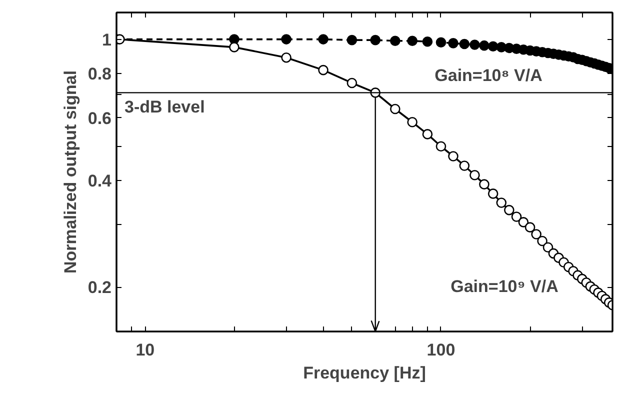  What do you see at coordinates (100, 288) in the screenshot?
I see `y-tick-label: 0.2` at bounding box center [100, 288].